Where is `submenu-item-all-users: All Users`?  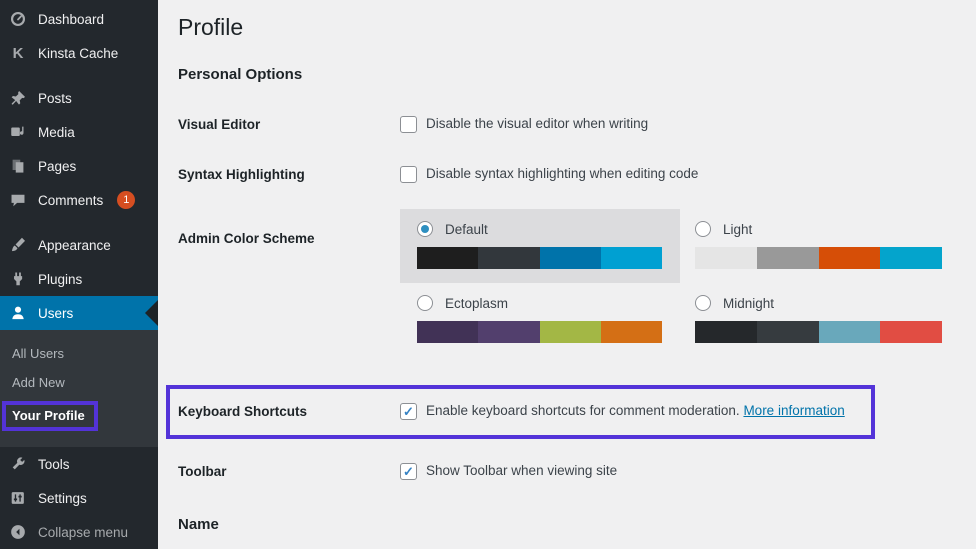 submenu-item-all-users: All Users is located at coordinates (38, 353).